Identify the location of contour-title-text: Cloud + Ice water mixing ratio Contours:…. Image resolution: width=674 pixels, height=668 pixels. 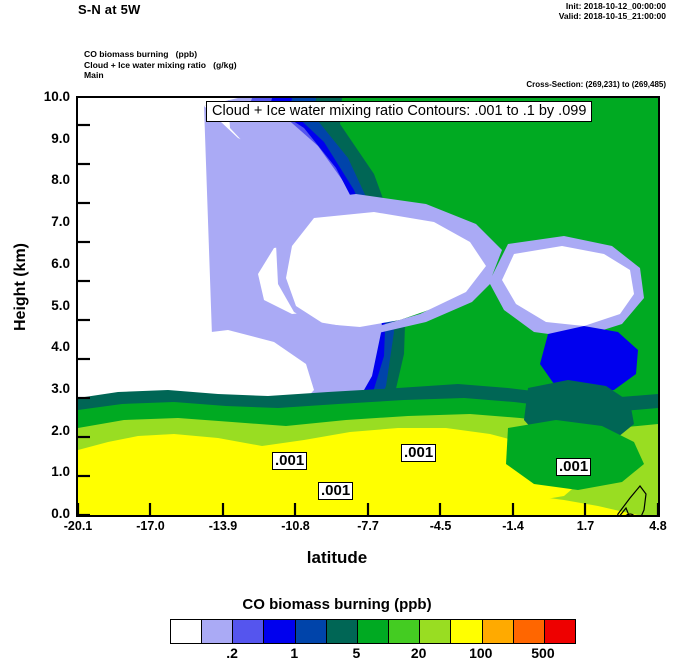
(399, 111).